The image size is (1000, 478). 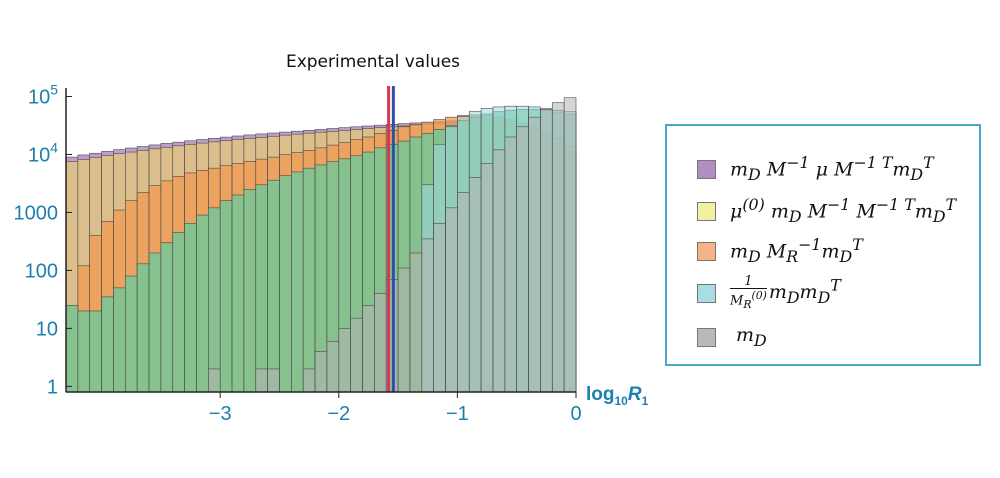 I want to click on y-tick-label-5: 10⁴, so click(x=43, y=152).